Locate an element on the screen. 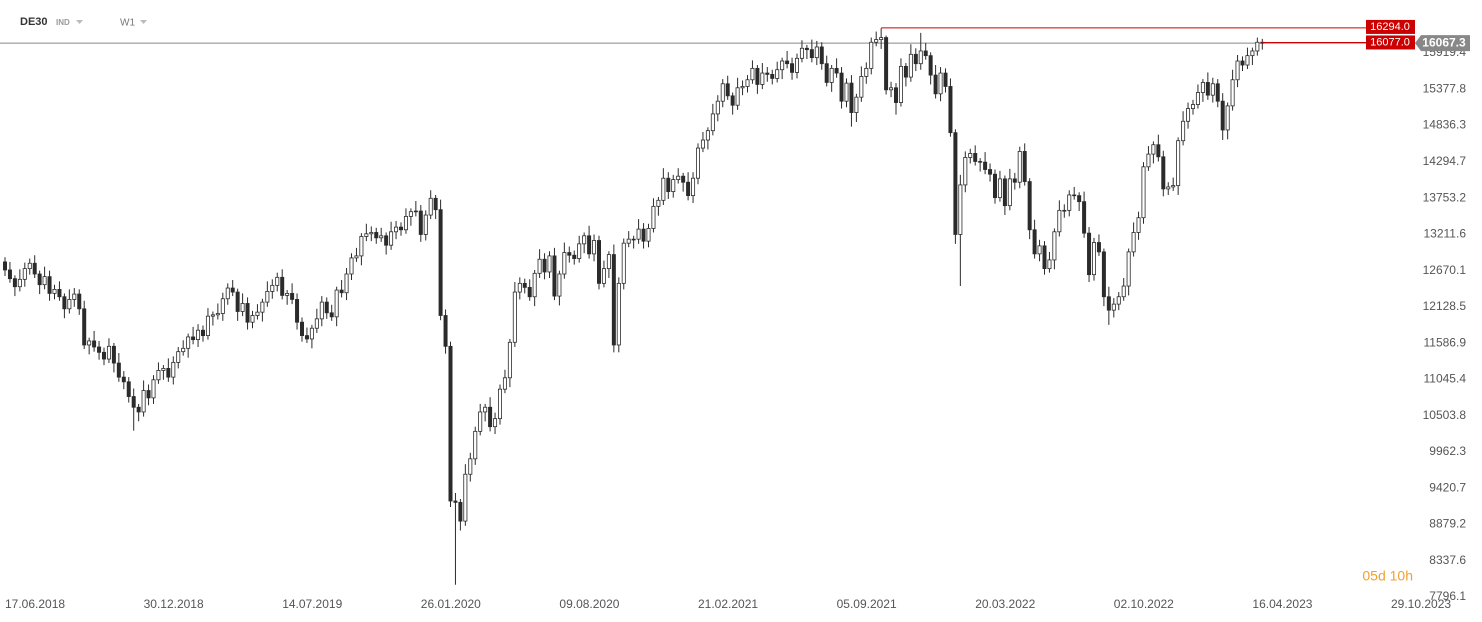 The width and height of the screenshot is (1482, 622). x-tick-label: 16.04.2023 is located at coordinates (1282, 604).